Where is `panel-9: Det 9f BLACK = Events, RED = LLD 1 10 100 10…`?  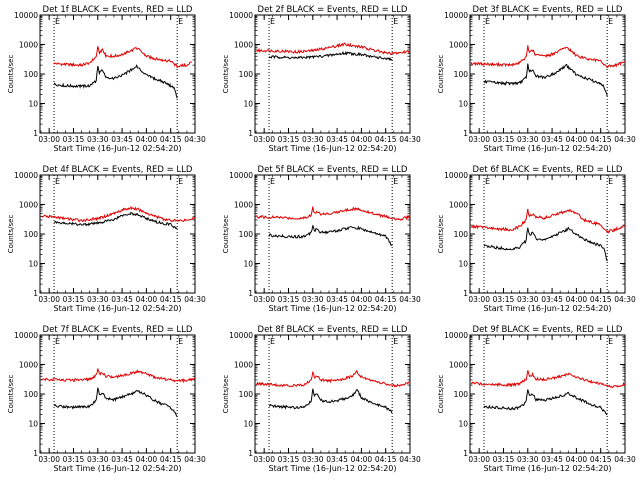 panel-9: Det 9f BLACK = Events, RED = LLD 1 10 100 10… is located at coordinates (536, 399).